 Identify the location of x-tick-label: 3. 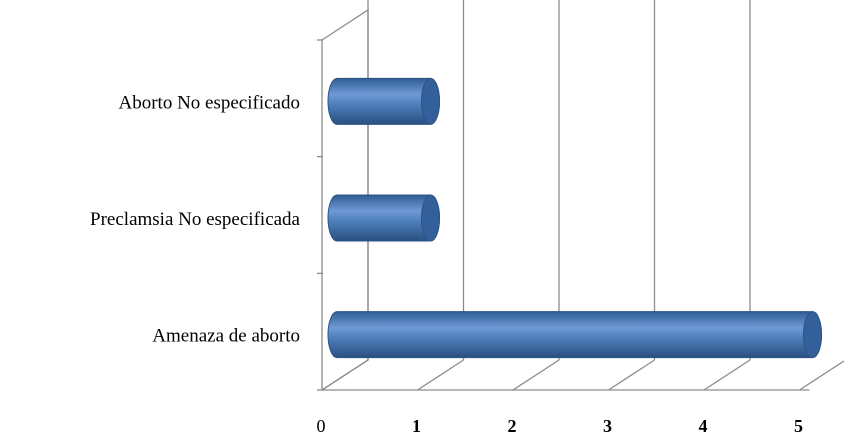
(607, 426).